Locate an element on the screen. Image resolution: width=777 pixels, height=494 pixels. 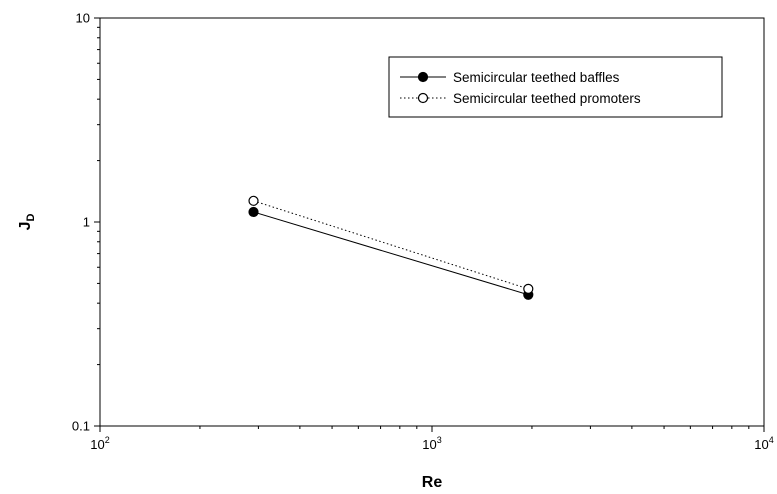
x-axis-title: Re is located at coordinates (432, 482).